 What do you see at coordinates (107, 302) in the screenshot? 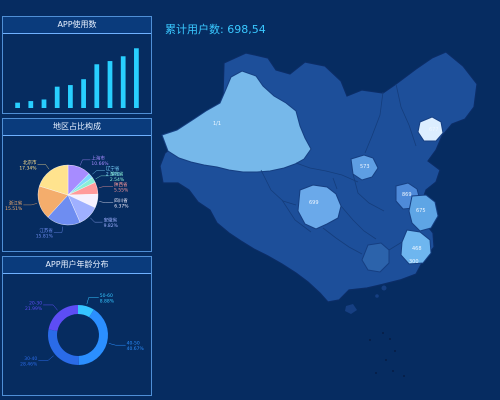
I see `age-donut-value: 8.88%` at bounding box center [107, 302].